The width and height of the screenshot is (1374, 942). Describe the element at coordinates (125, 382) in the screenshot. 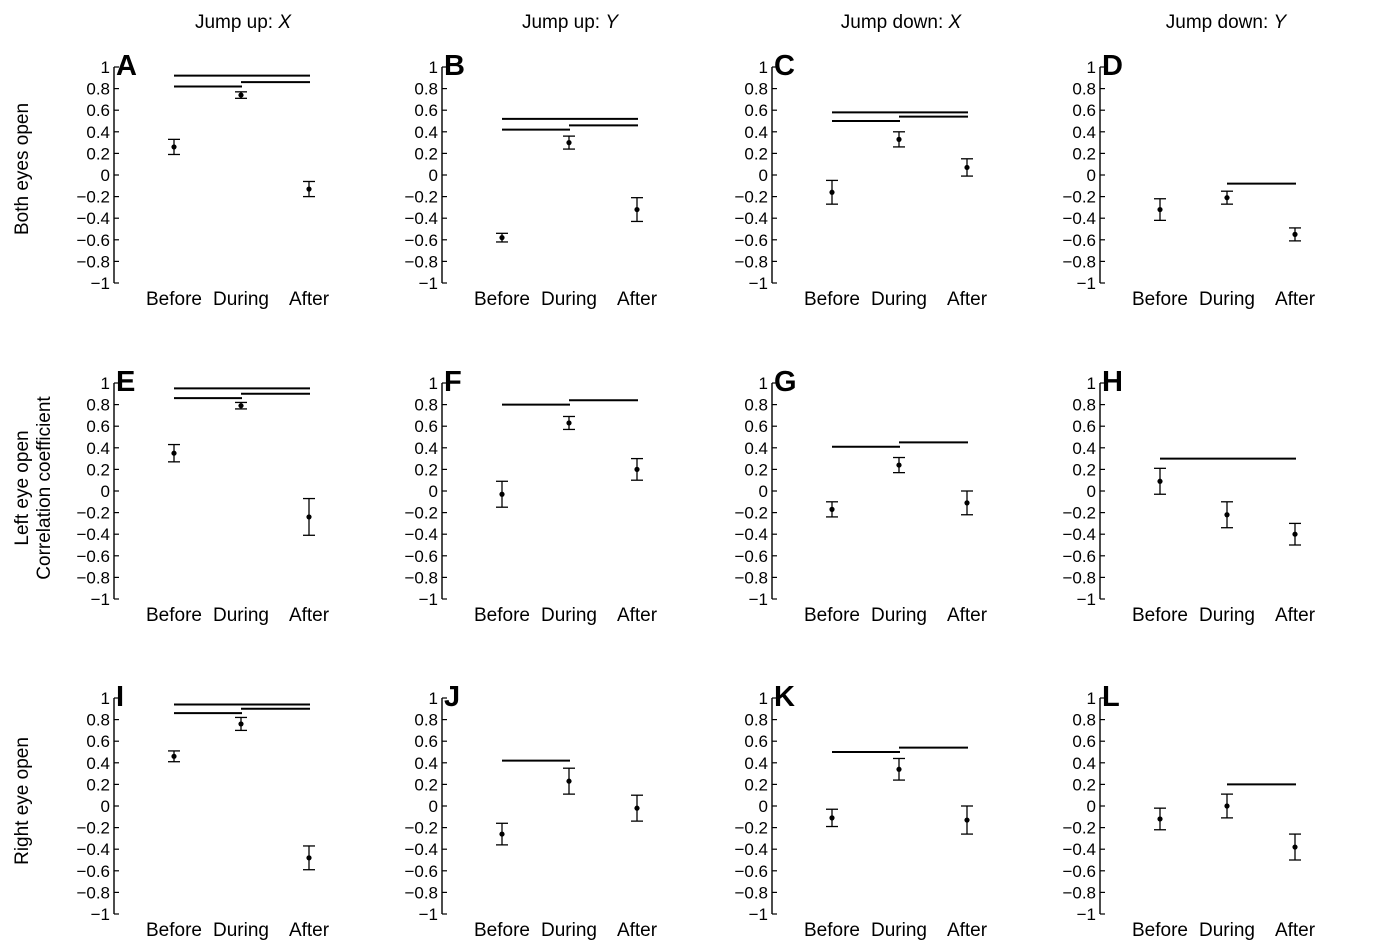

I see `panel-letter: E` at that location.